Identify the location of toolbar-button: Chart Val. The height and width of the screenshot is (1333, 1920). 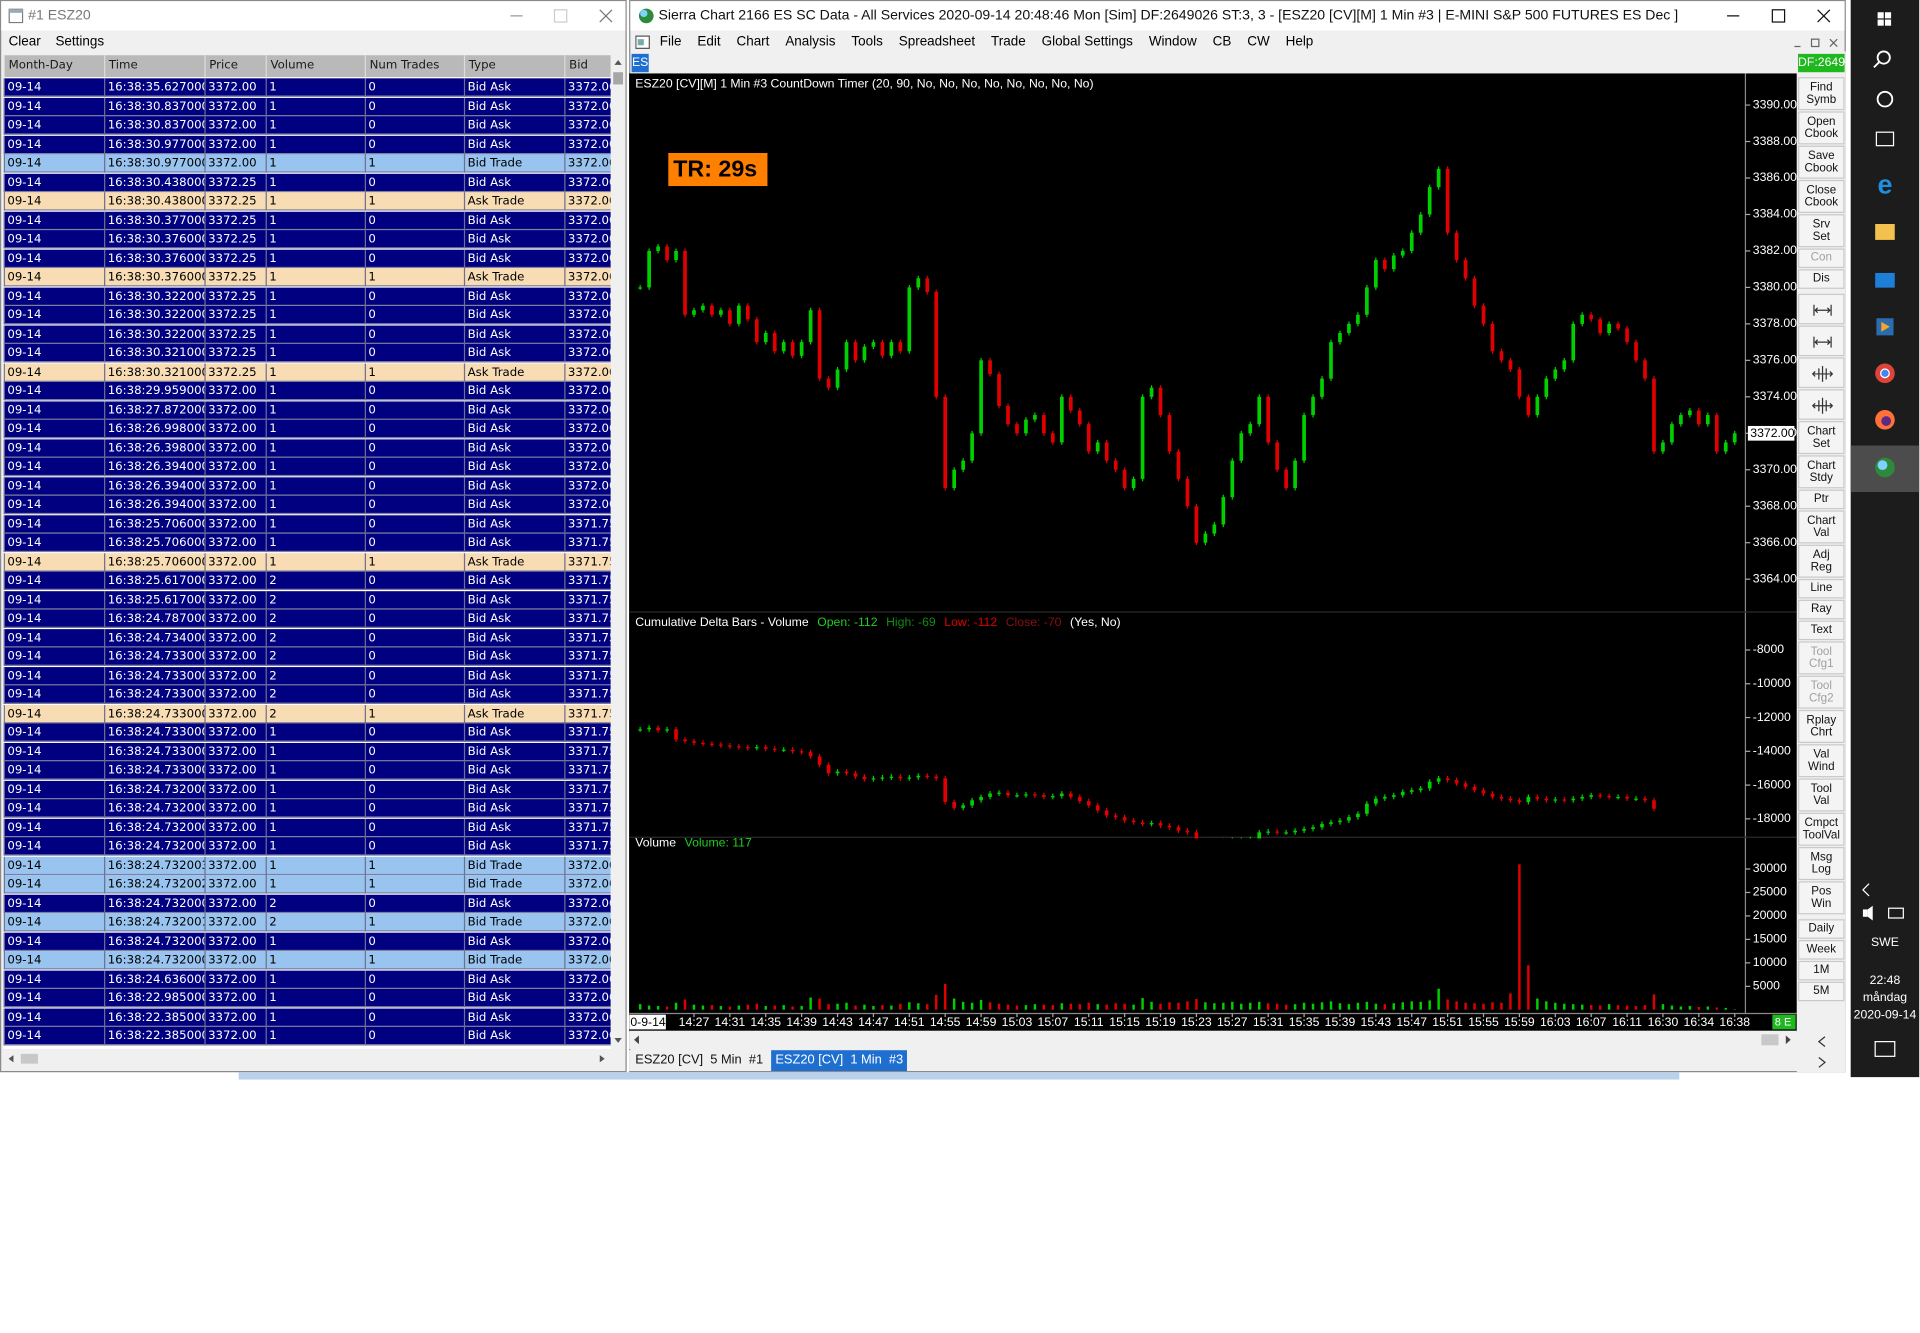
(1821, 527).